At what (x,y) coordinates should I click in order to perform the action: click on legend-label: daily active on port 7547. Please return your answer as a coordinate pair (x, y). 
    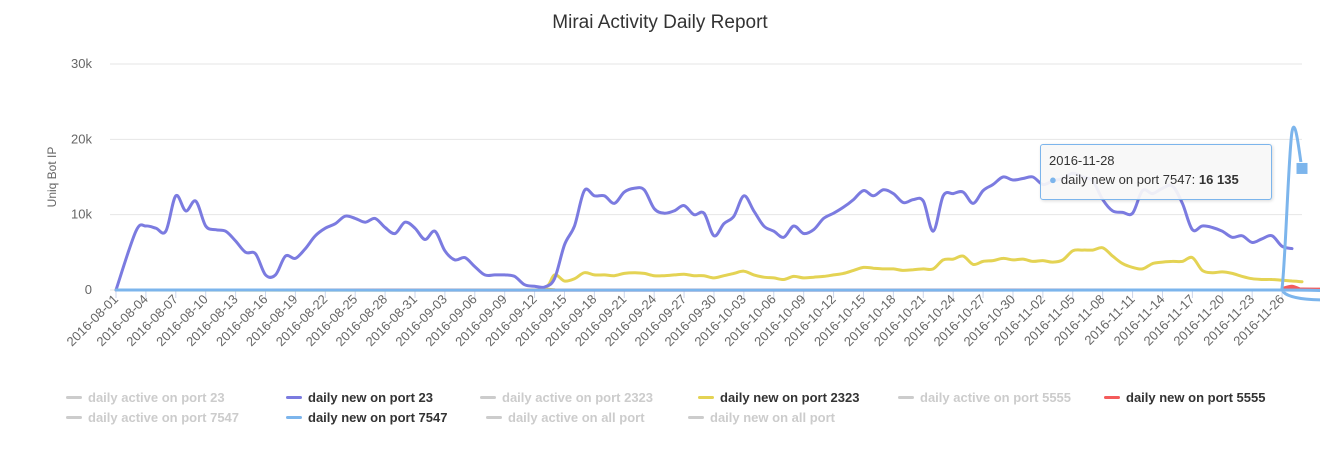
    Looking at the image, I should click on (164, 417).